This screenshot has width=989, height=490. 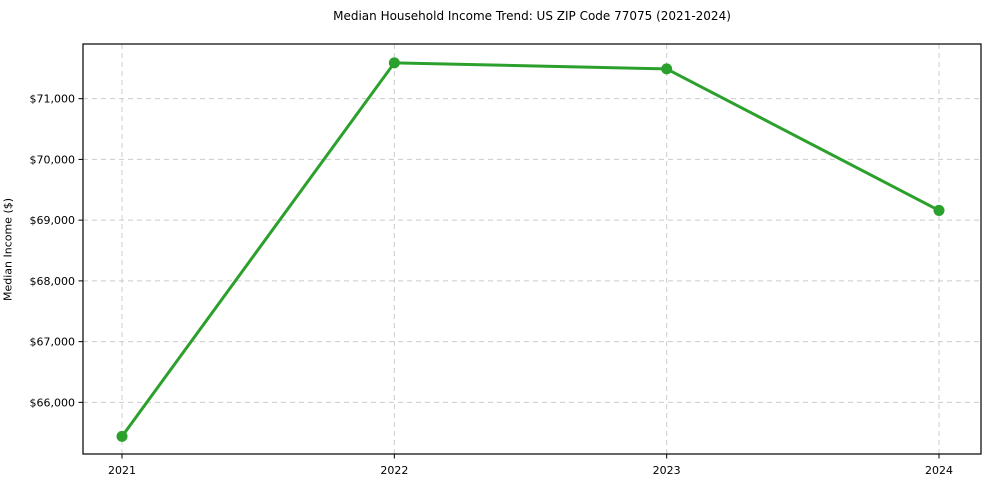 I want to click on y-tick-label: $66,000, so click(x=53, y=402).